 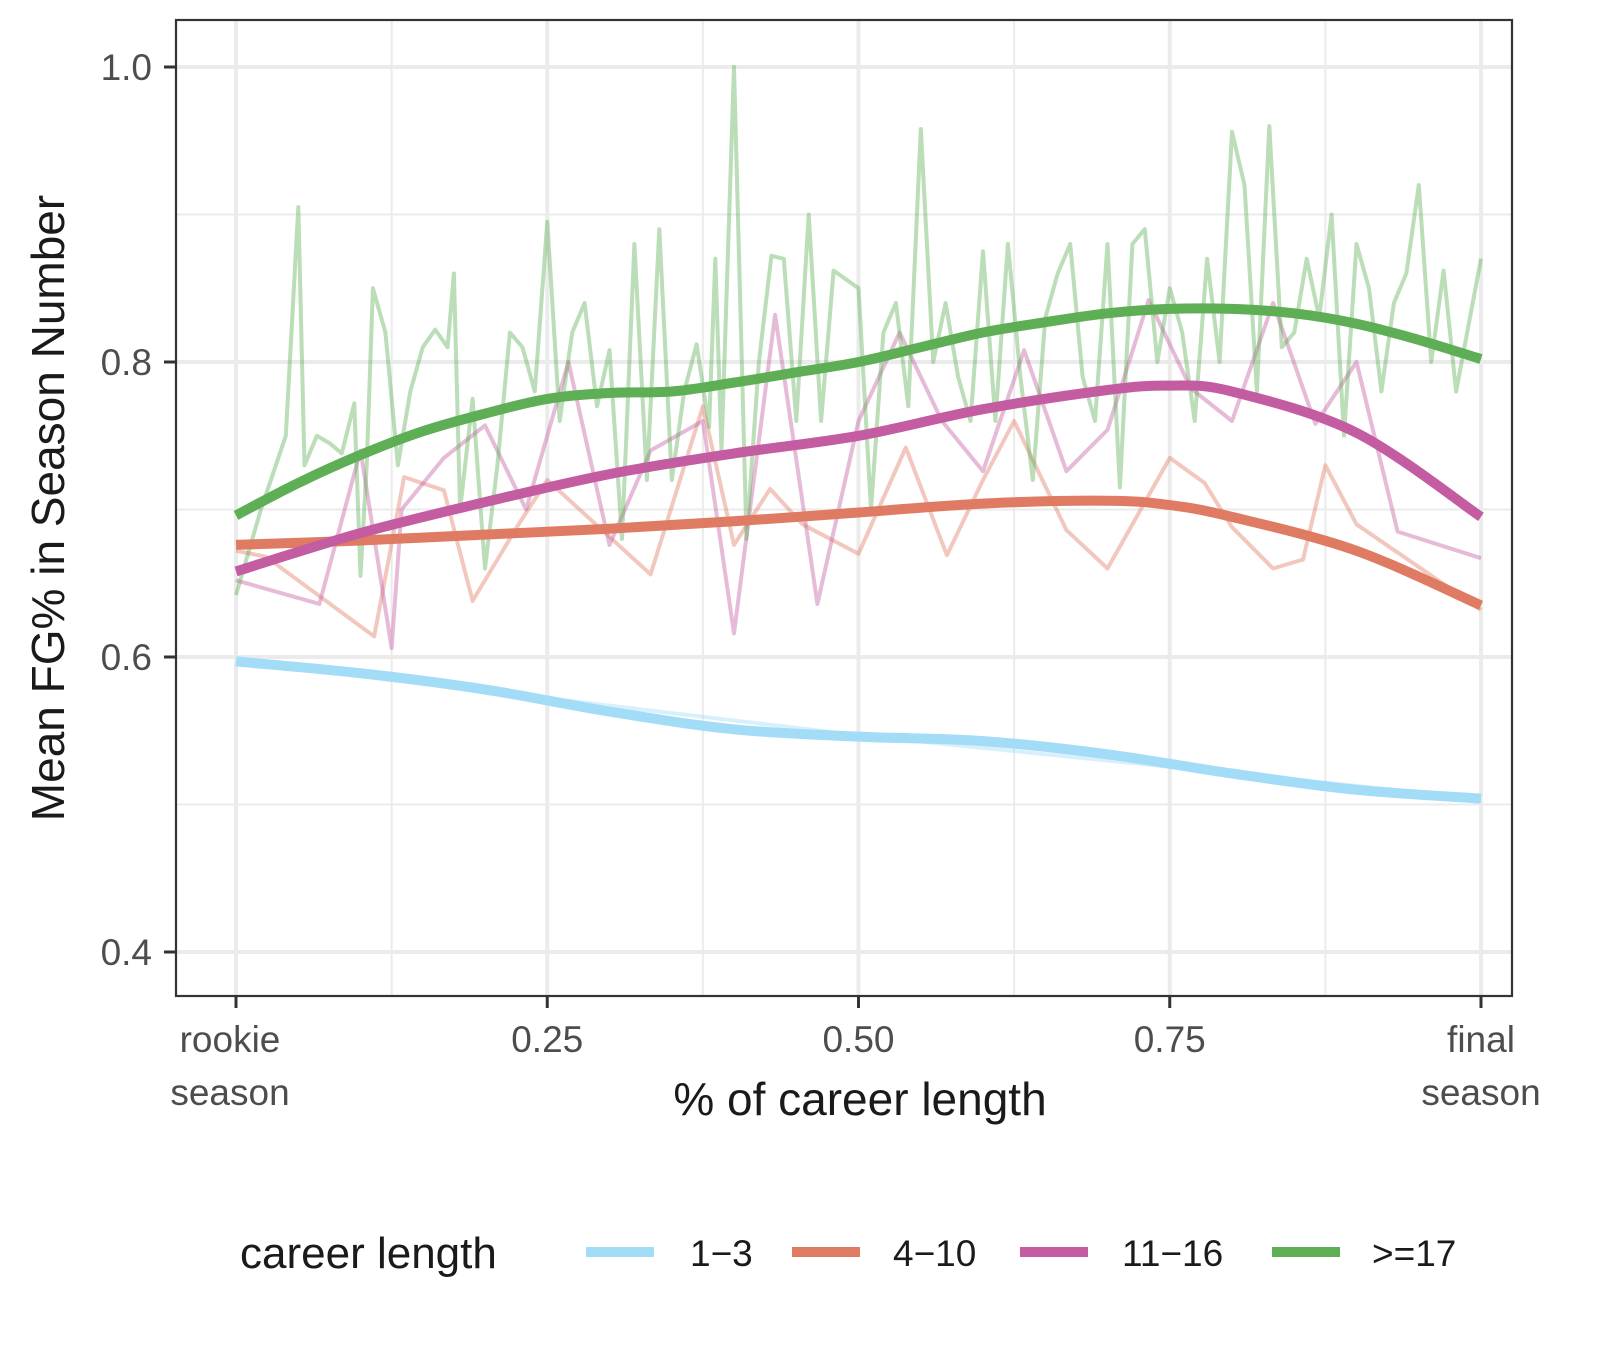 What do you see at coordinates (884, 1253) in the screenshot?
I see `legend-item-4-10: 4−10` at bounding box center [884, 1253].